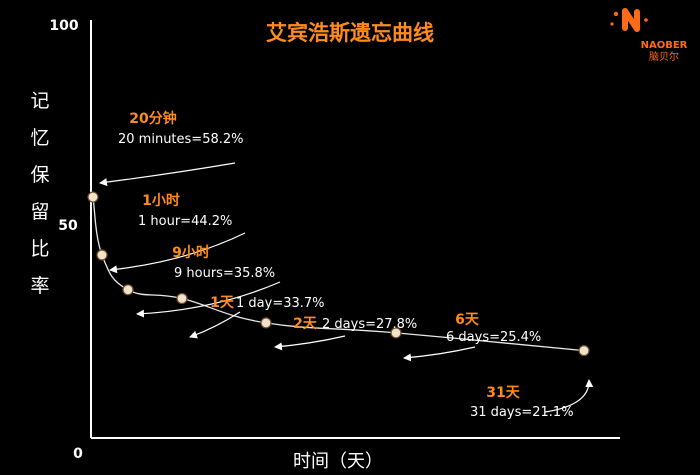  What do you see at coordinates (78, 454) in the screenshot?
I see `y-tick-0: 0` at bounding box center [78, 454].